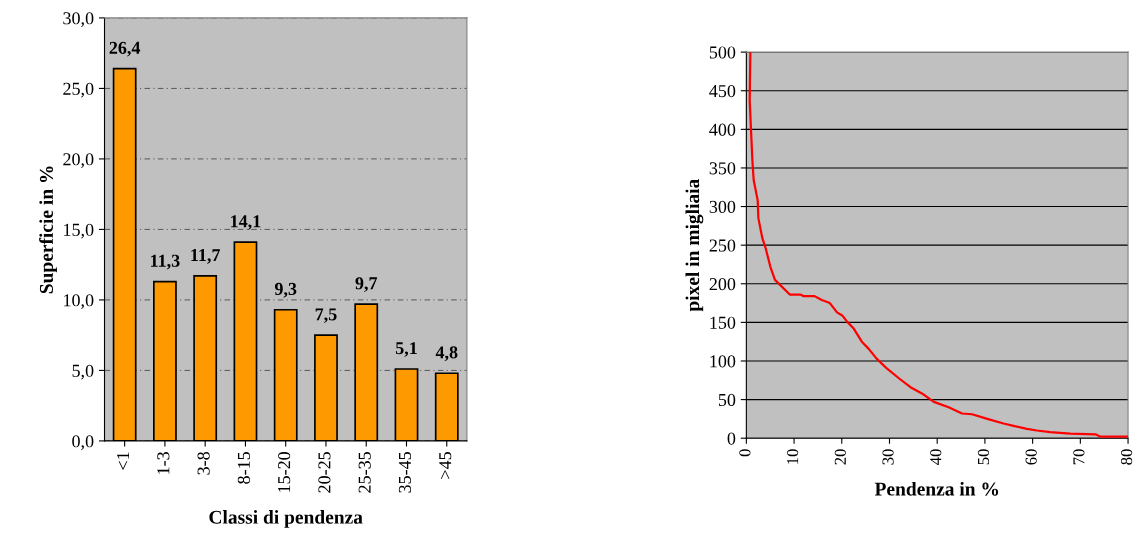 Image resolution: width=1136 pixels, height=543 pixels. I want to click on x-tick-label: <1, so click(123, 461).